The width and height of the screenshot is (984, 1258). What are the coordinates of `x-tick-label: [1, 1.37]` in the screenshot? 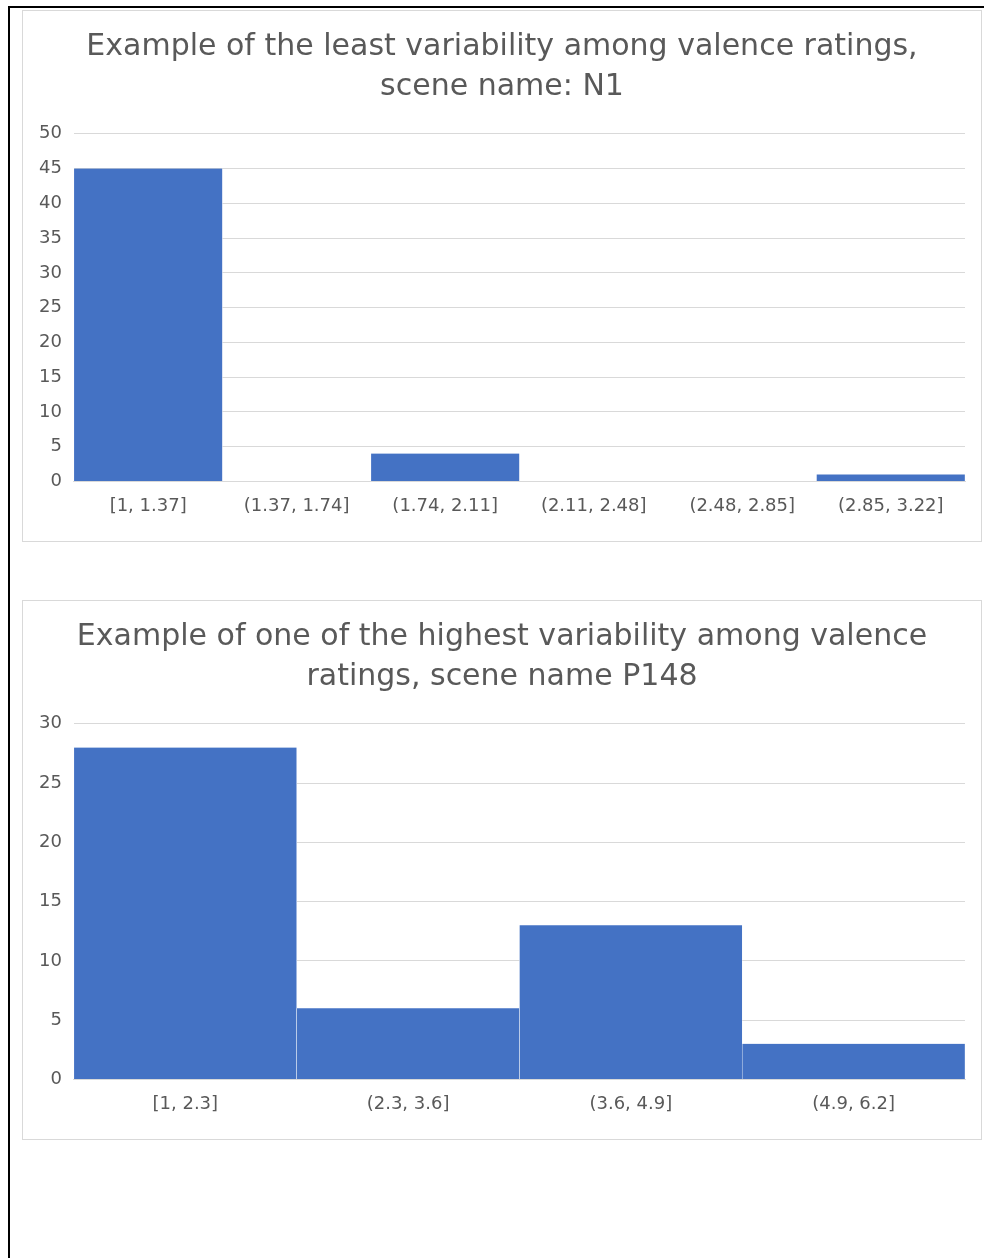 It's located at (148, 504).